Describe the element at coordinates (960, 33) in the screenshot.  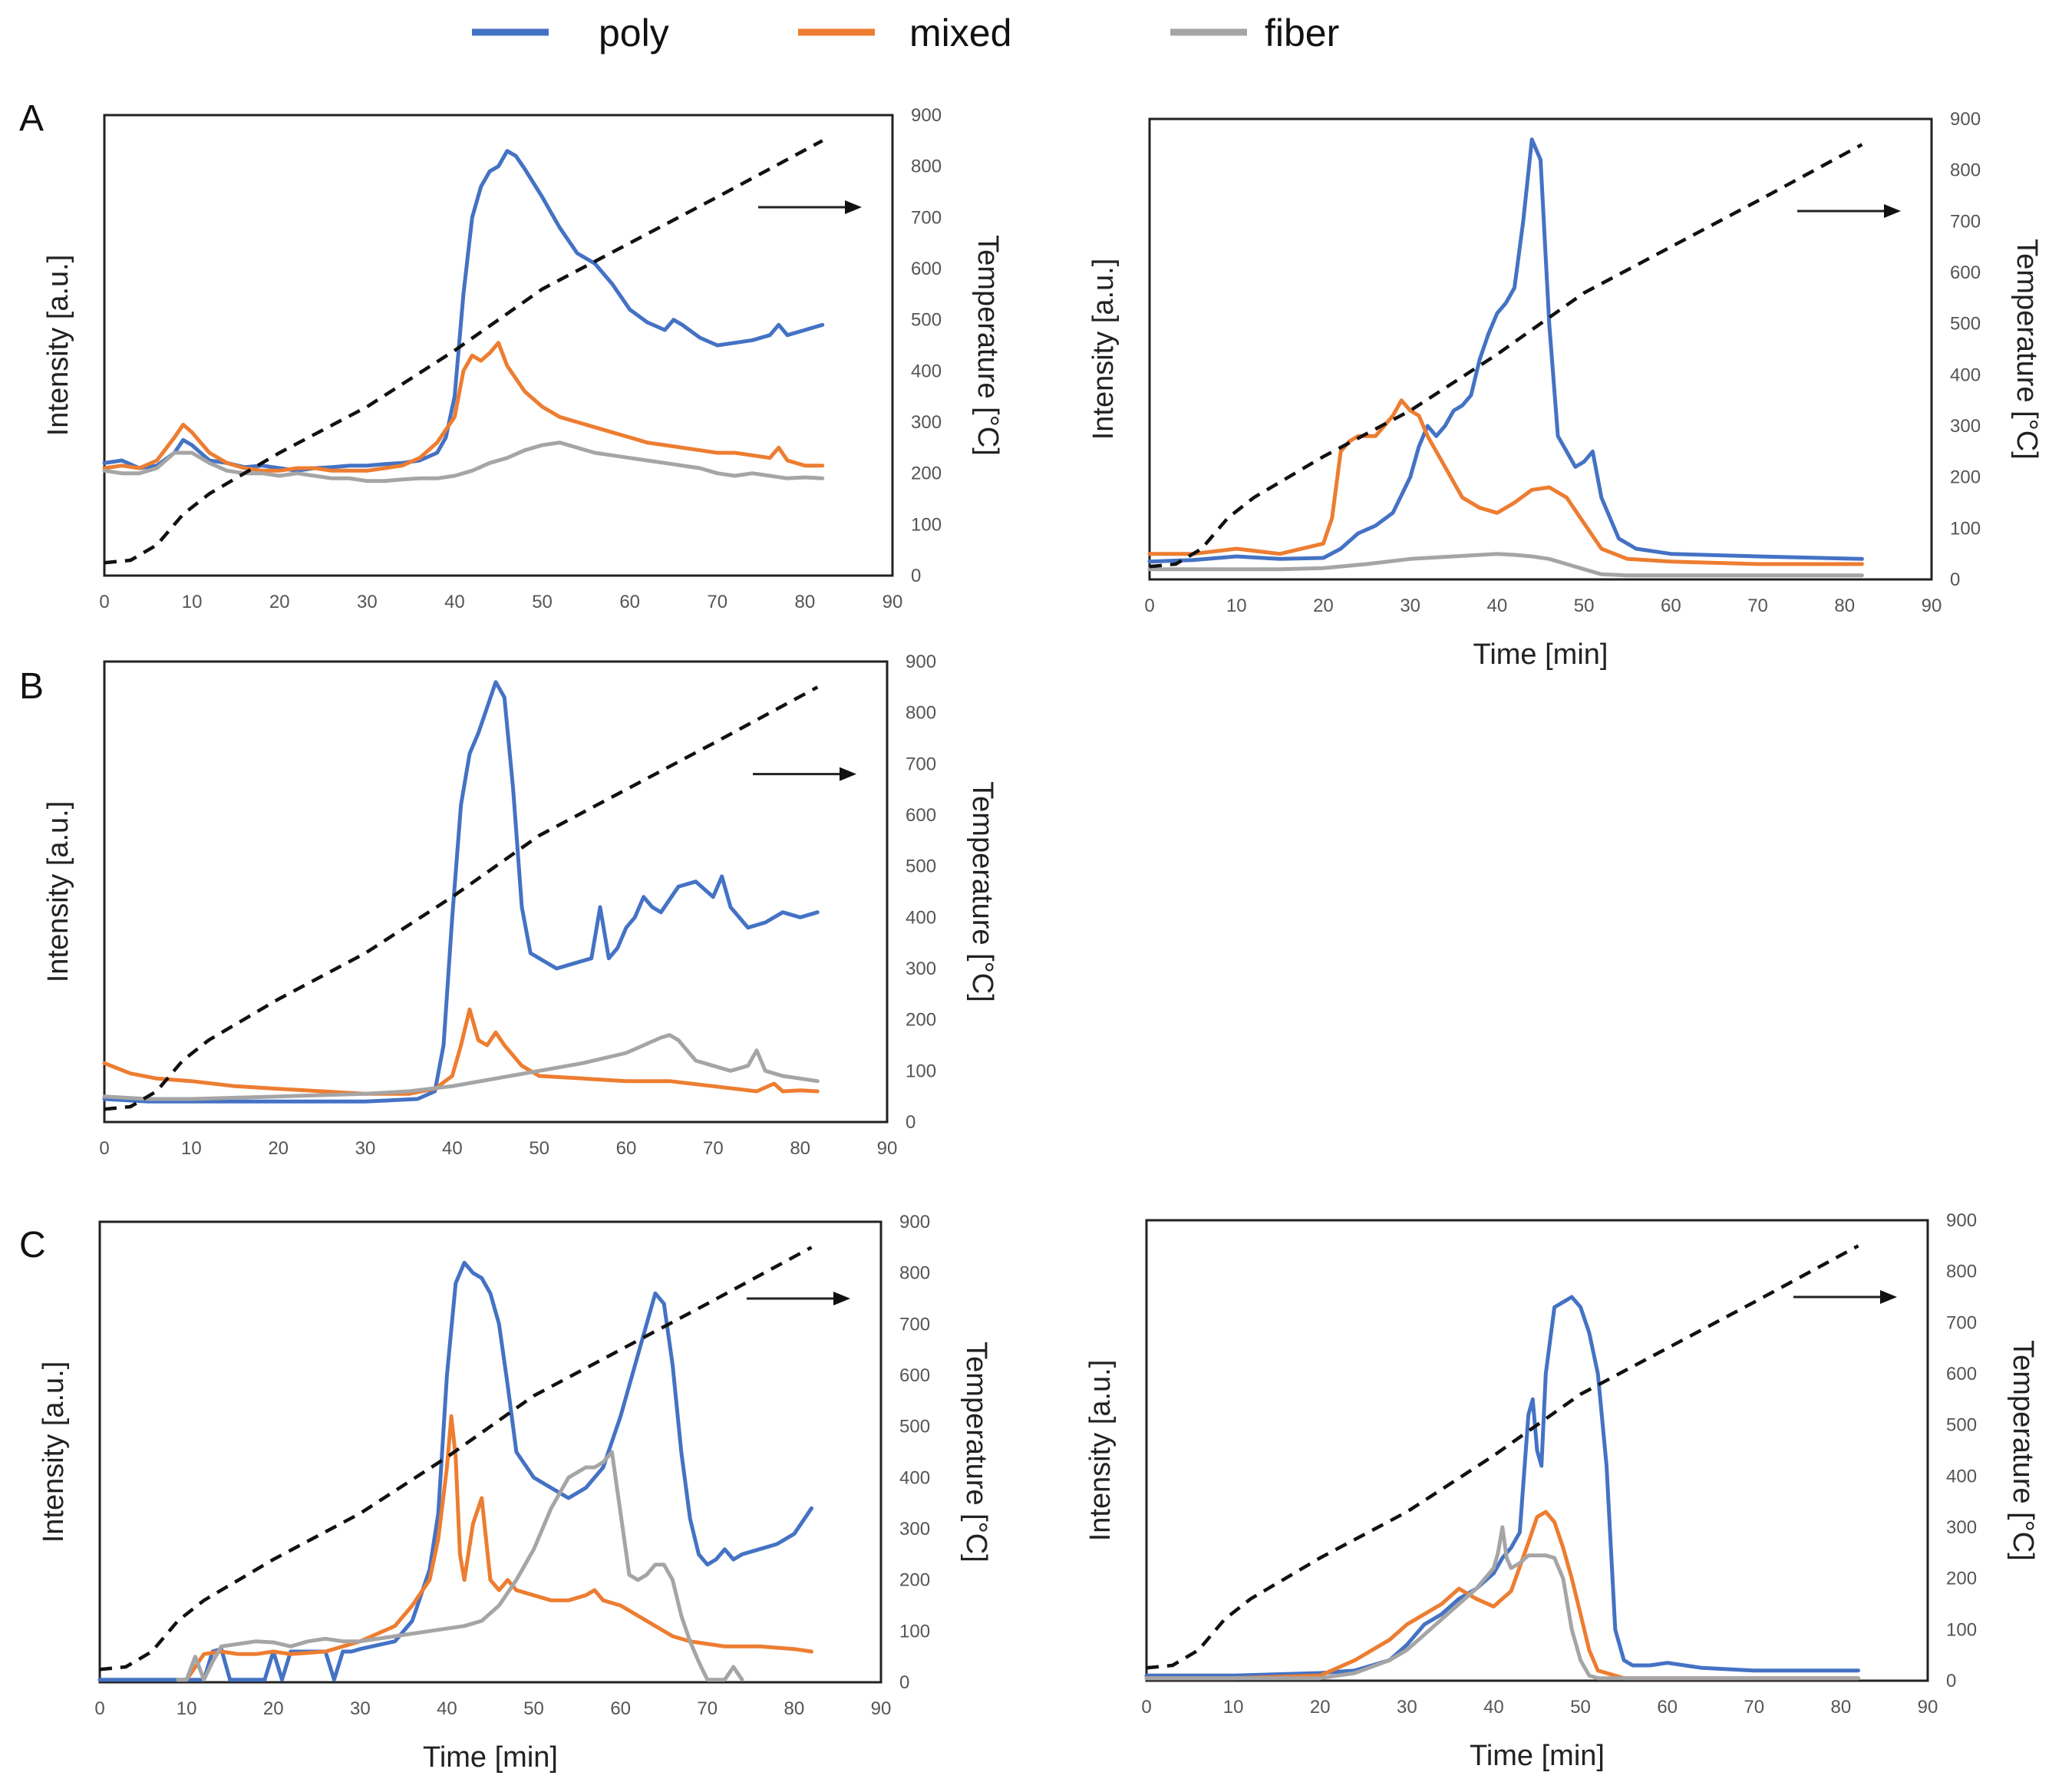
I see `legend-label-mixed: mixed` at that location.